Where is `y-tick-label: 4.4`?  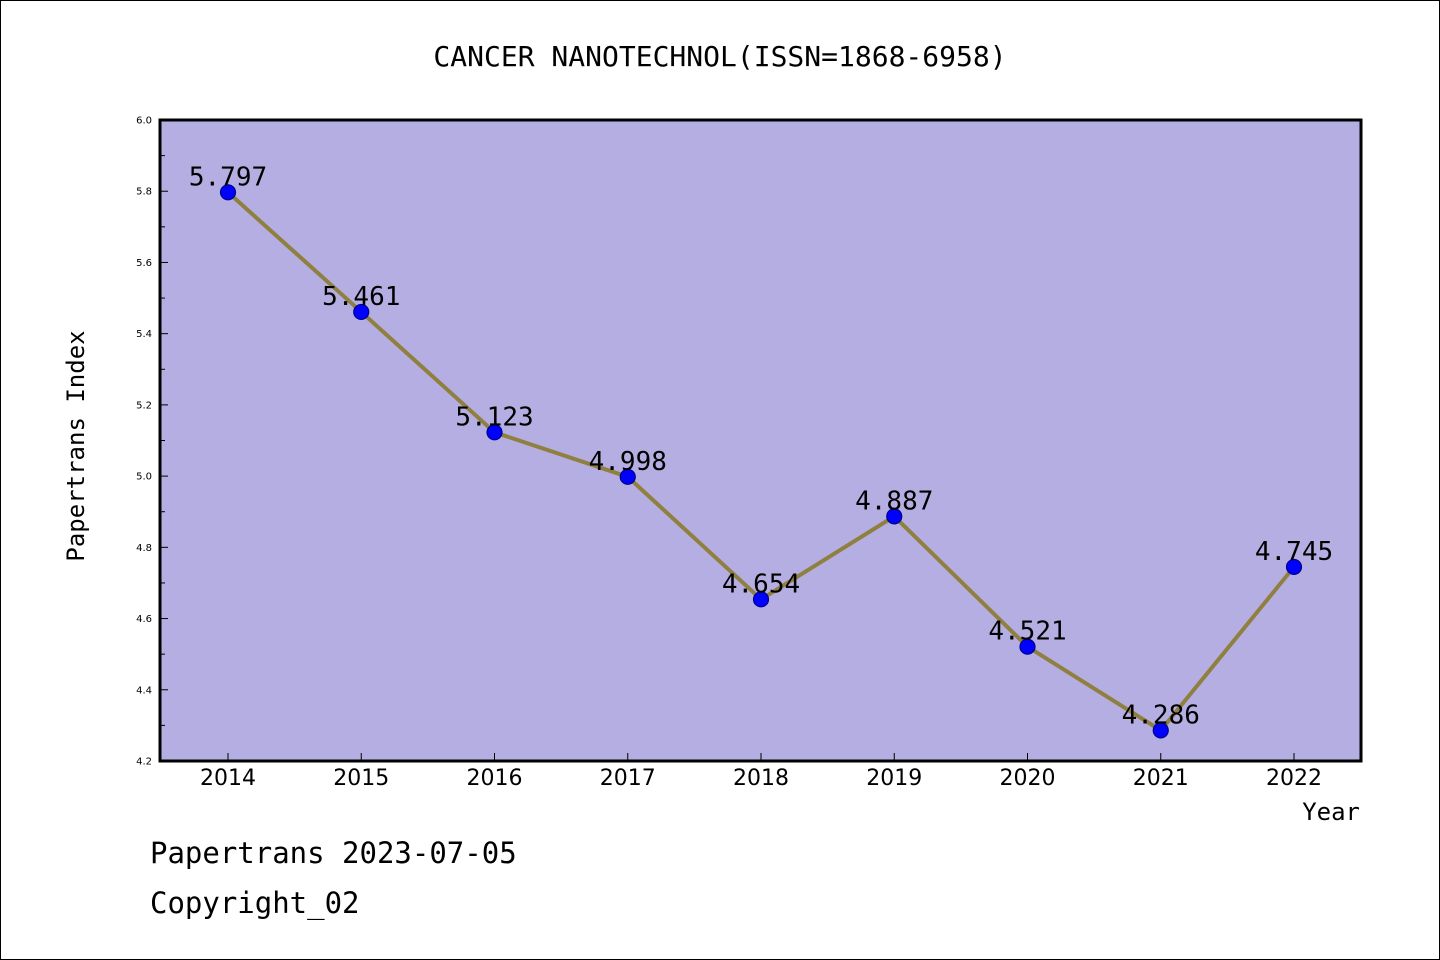
y-tick-label: 4.4 is located at coordinates (144, 690).